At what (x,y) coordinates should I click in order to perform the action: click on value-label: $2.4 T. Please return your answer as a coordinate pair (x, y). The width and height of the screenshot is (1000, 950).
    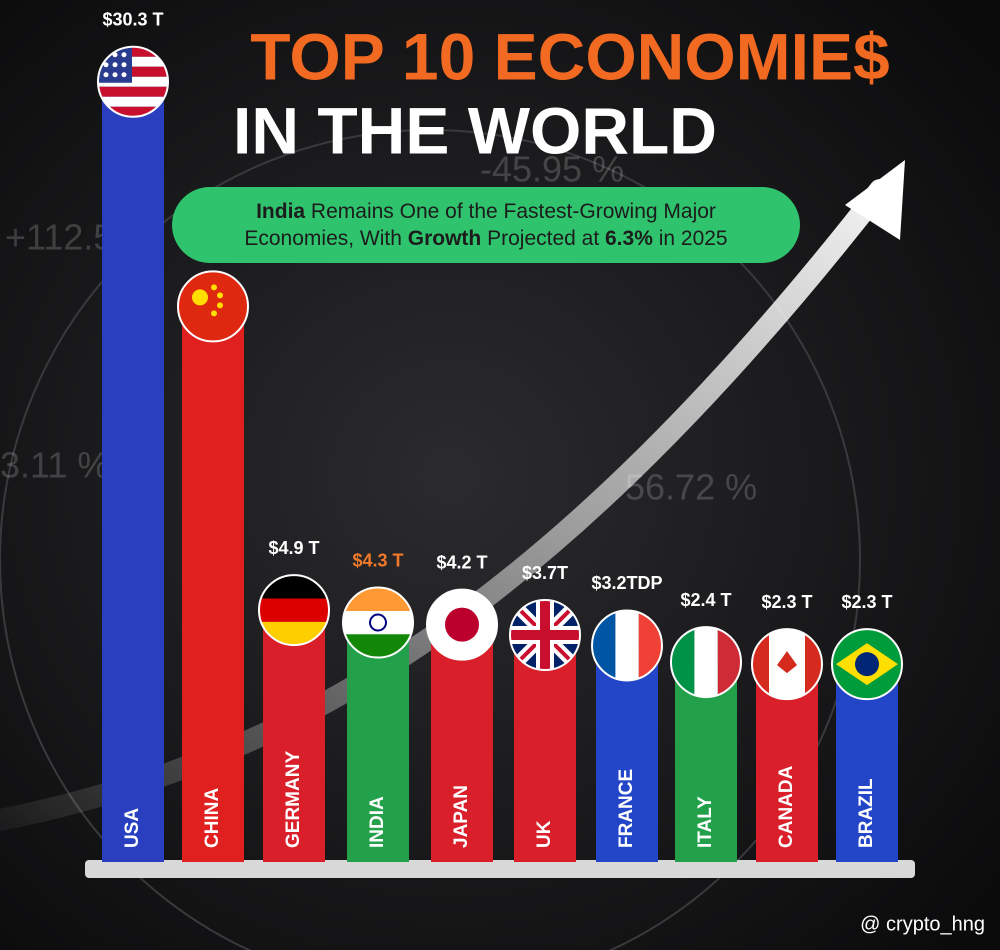
    Looking at the image, I should click on (705, 600).